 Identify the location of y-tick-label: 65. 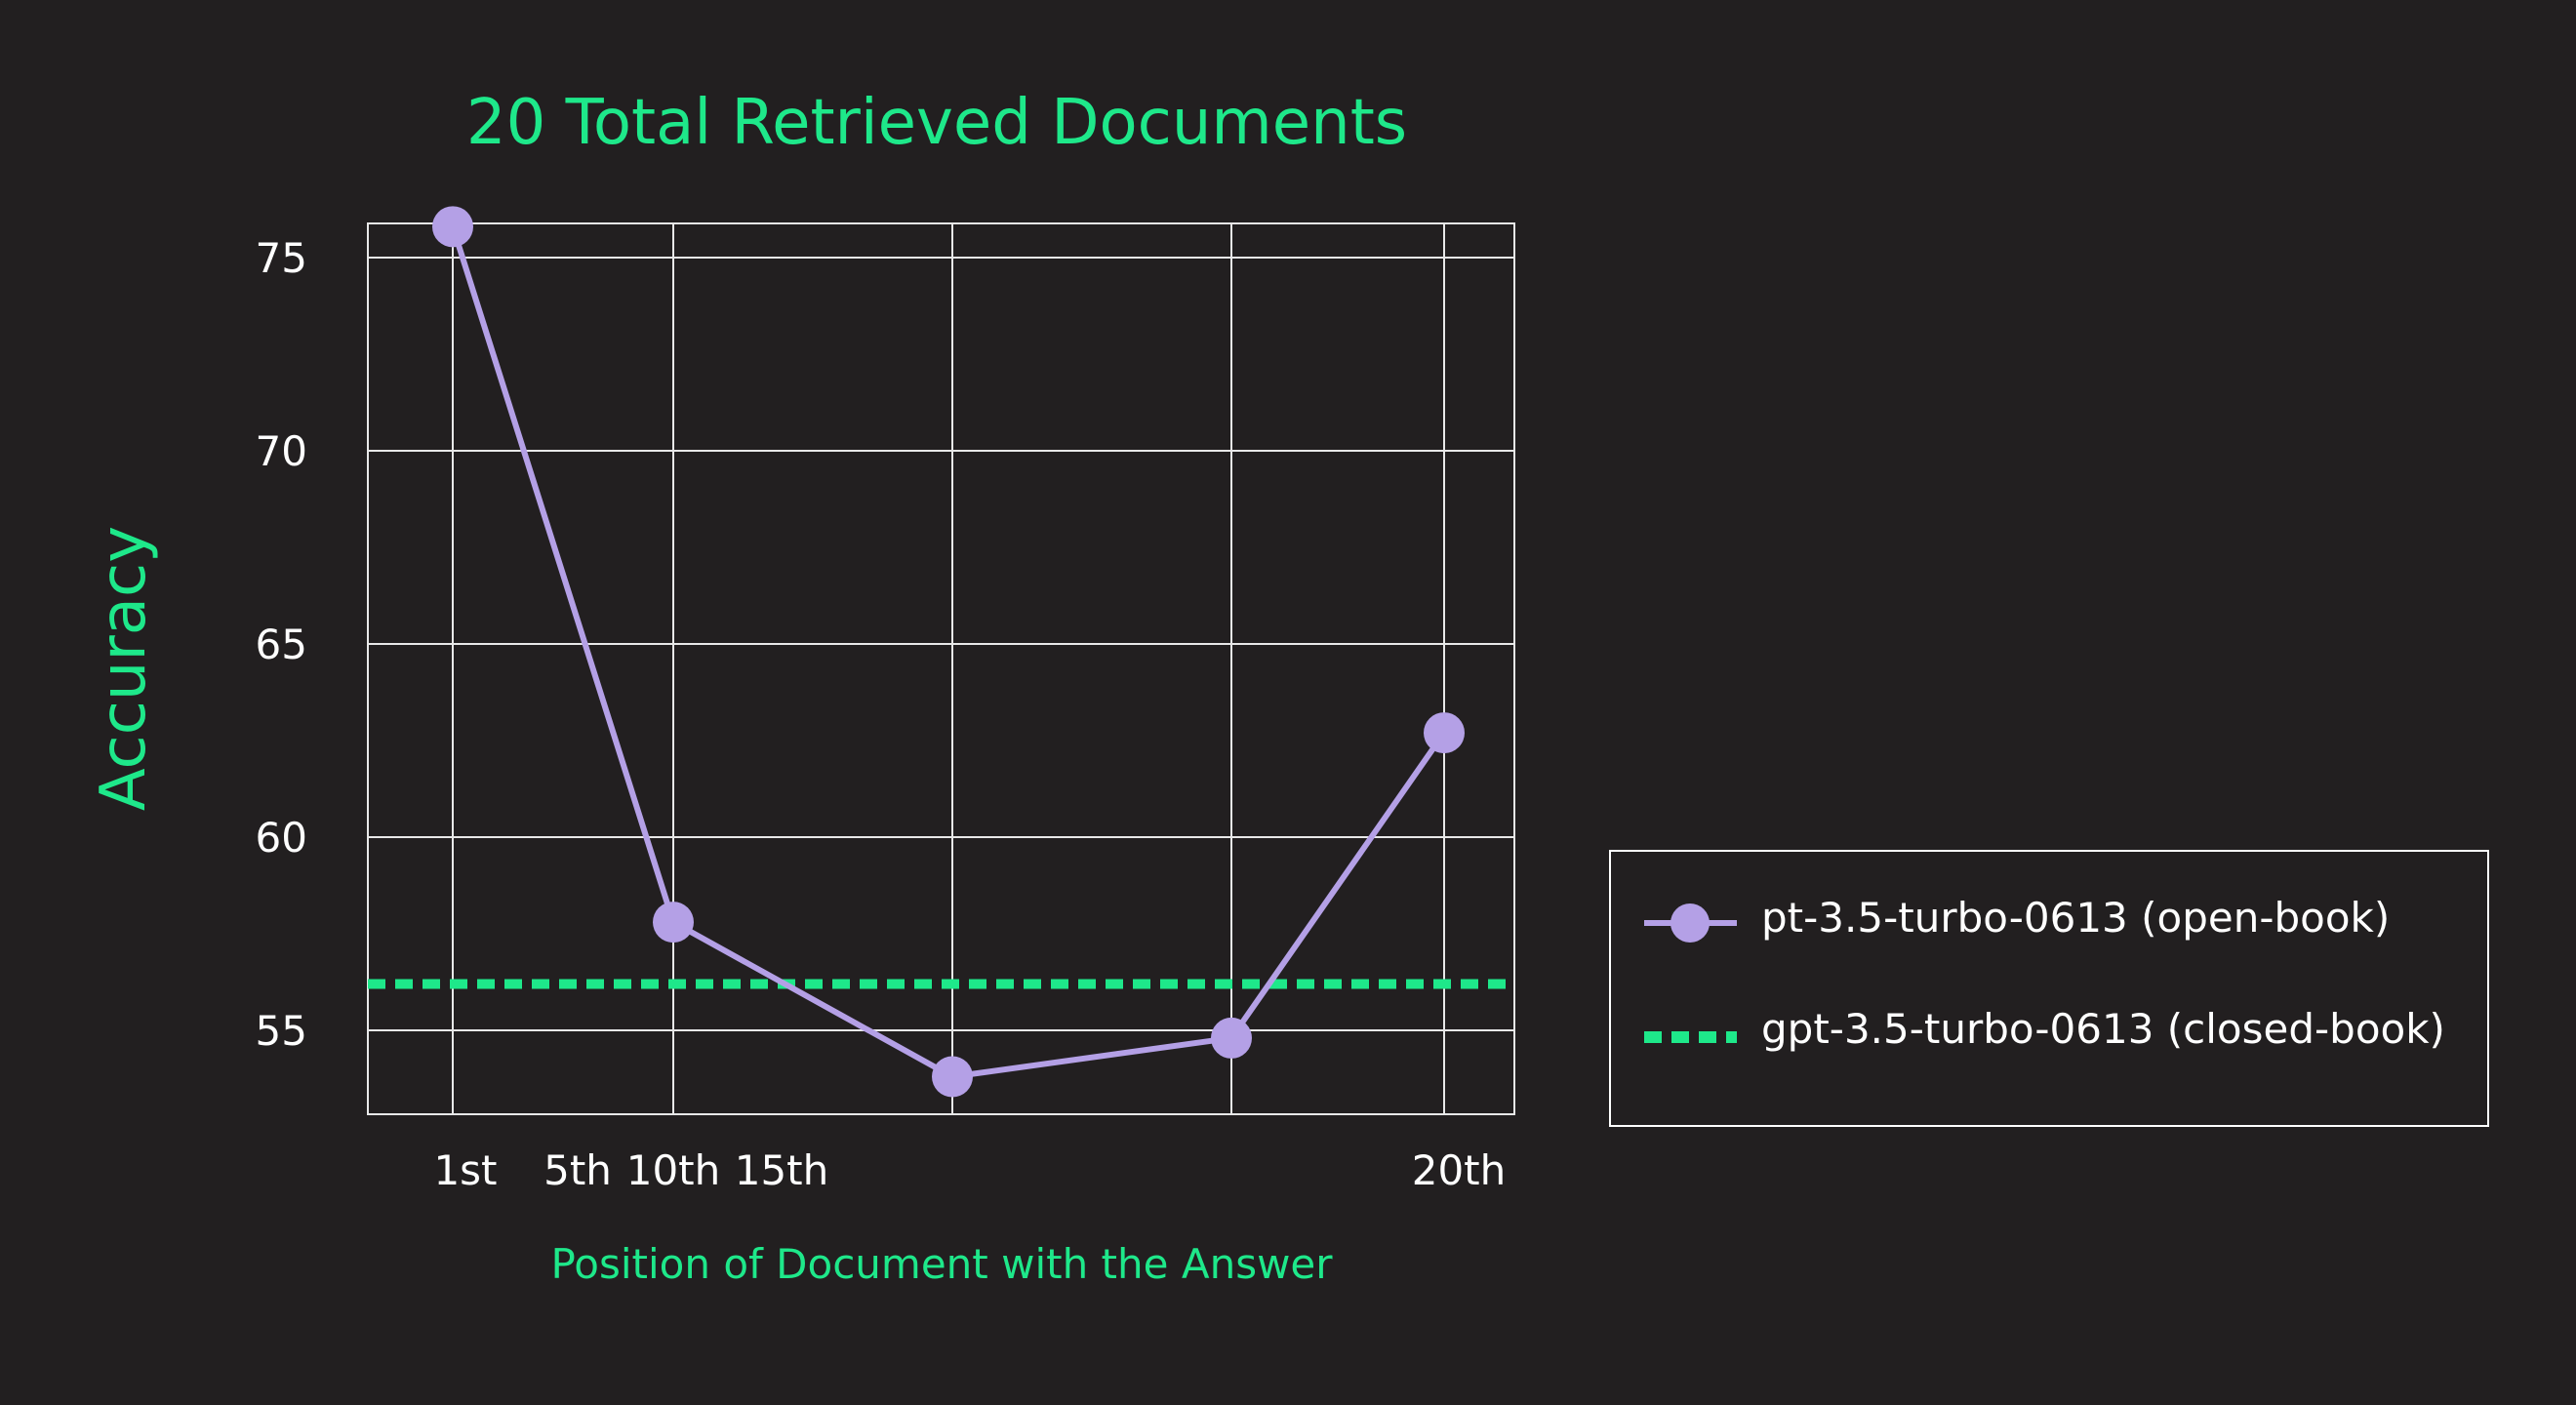
(281, 644).